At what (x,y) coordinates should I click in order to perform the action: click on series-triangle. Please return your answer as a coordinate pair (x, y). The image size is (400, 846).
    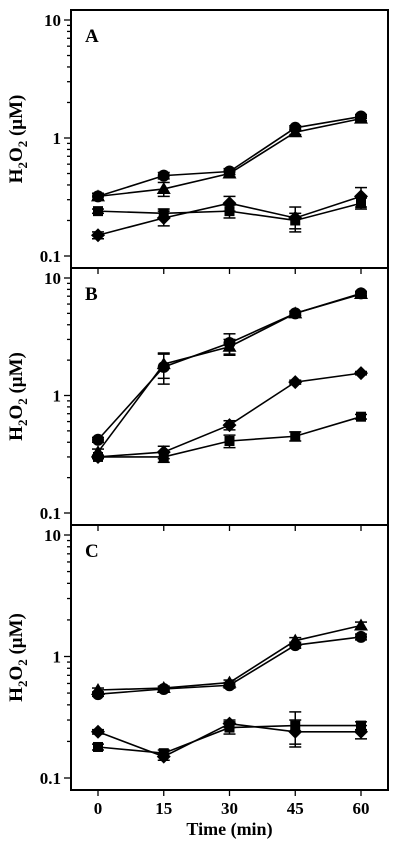
    Looking at the image, I should click on (229, 156).